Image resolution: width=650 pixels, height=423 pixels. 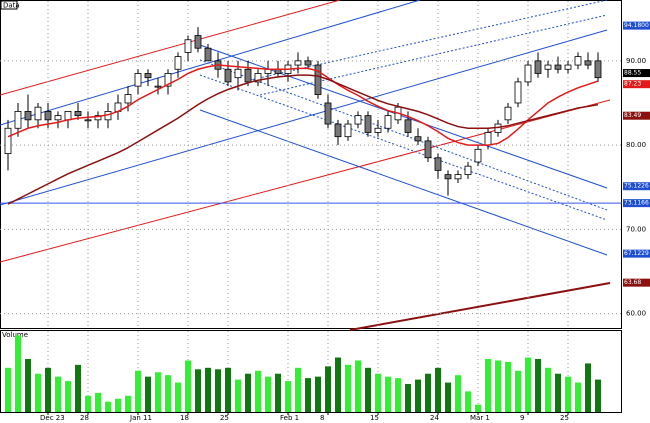 I want to click on x-tick-label: Mar 1, so click(x=480, y=418).